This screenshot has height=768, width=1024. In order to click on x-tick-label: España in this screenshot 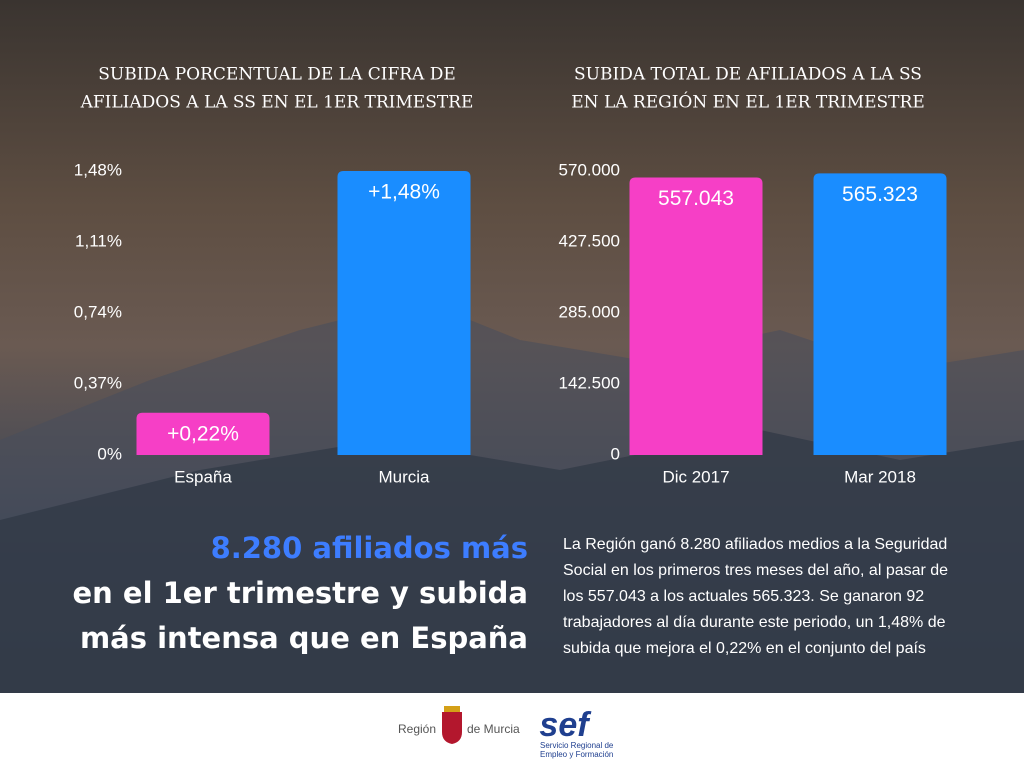, I will do `click(203, 476)`.